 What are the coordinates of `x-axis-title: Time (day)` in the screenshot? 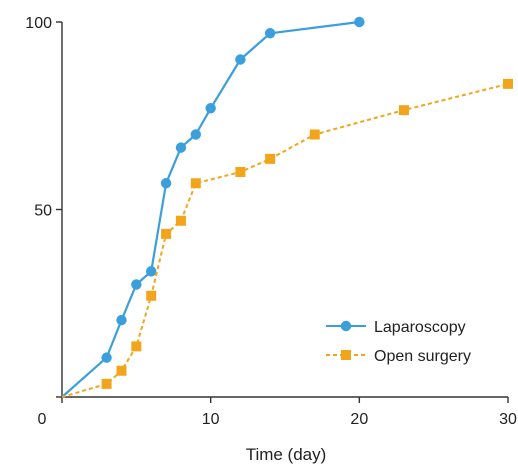 It's located at (286, 454).